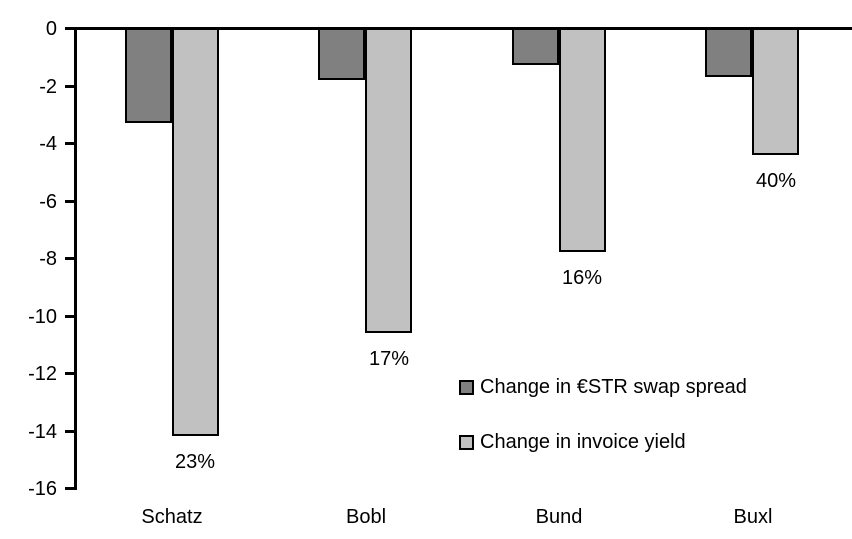 The image size is (852, 539). What do you see at coordinates (42, 374) in the screenshot?
I see `y-axis-tick-label: -12` at bounding box center [42, 374].